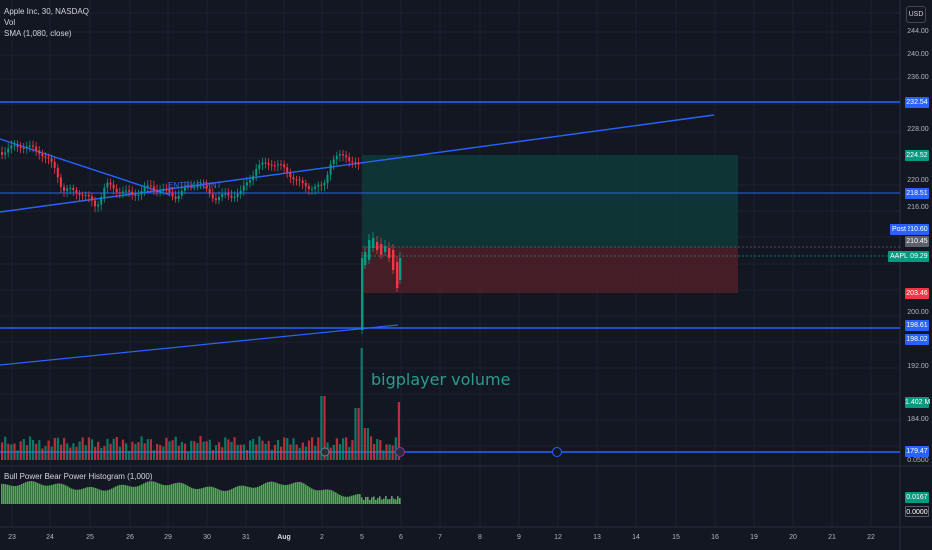 Image resolution: width=932 pixels, height=550 pixels. I want to click on time-tick-label: 13, so click(597, 537).